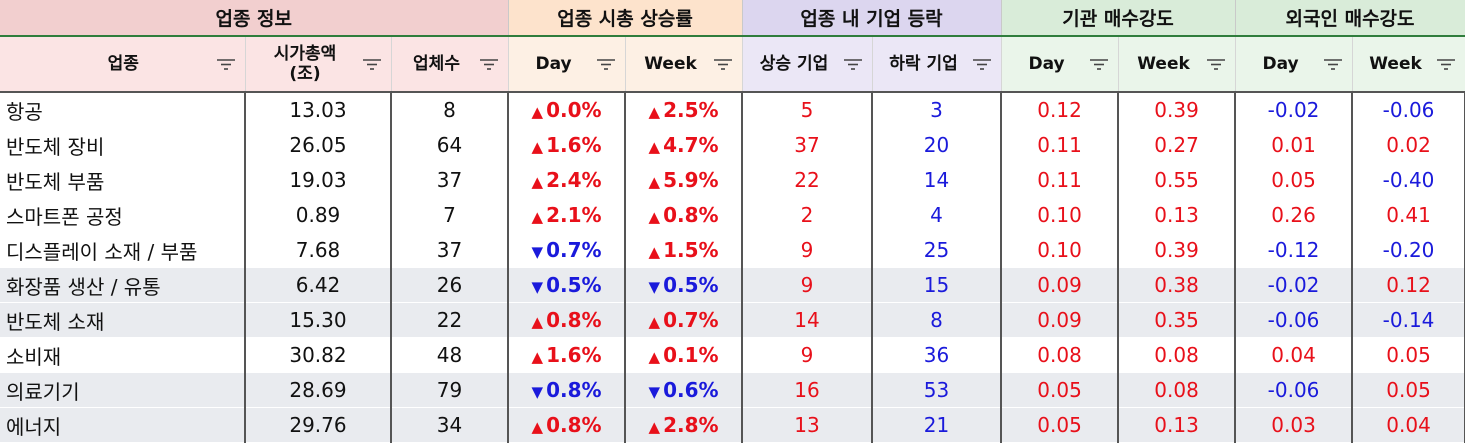 This screenshot has width=1465, height=445. Describe the element at coordinates (254, 18) in the screenshot. I see `group-header: 업종 정보` at that location.